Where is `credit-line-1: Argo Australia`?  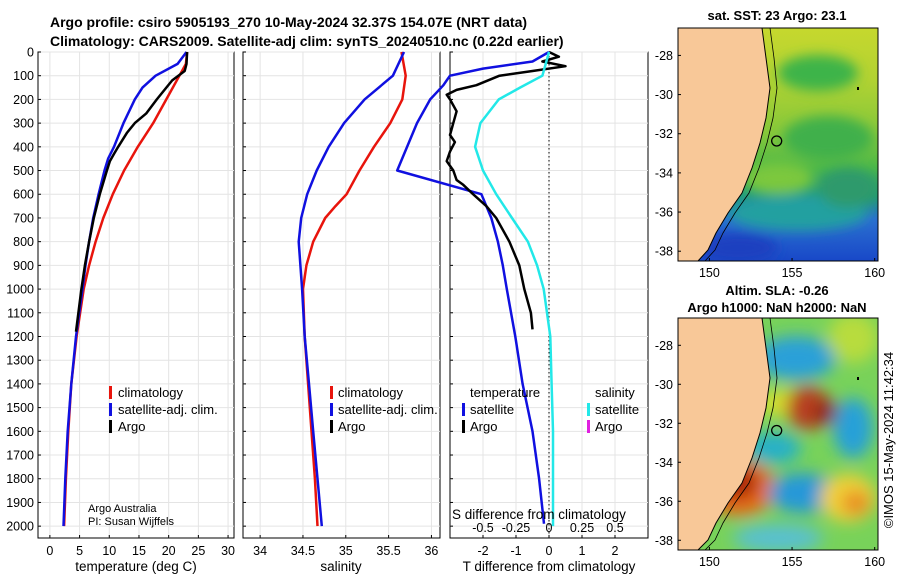 credit-line-1: Argo Australia is located at coordinates (122, 509).